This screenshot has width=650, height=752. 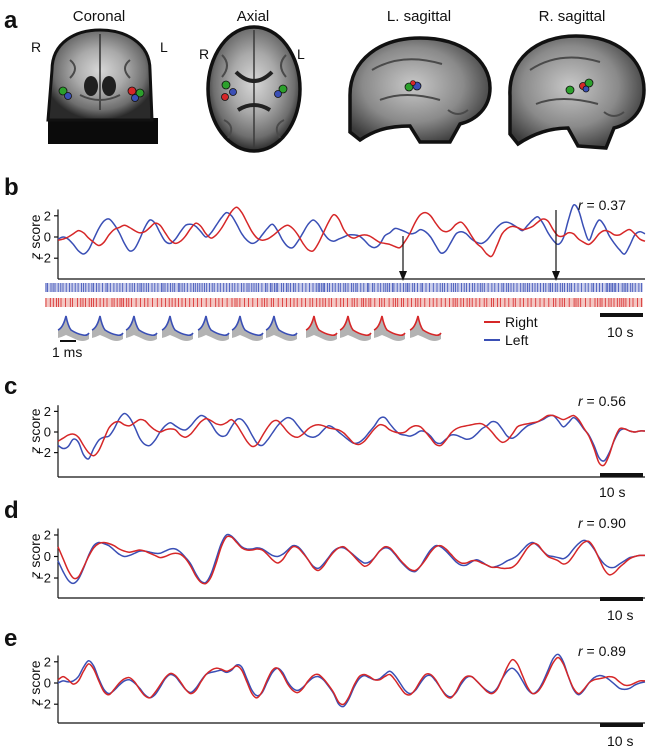 I want to click on axial-ventricles, so click(x=254, y=91).